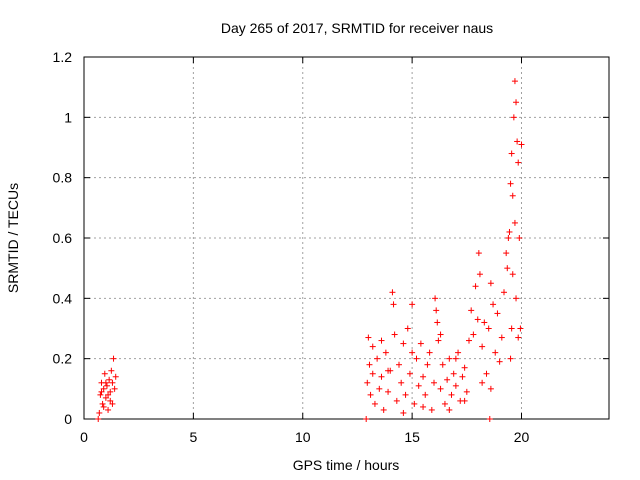  Describe the element at coordinates (522, 437) in the screenshot. I see `x-tick-label: 20` at that location.